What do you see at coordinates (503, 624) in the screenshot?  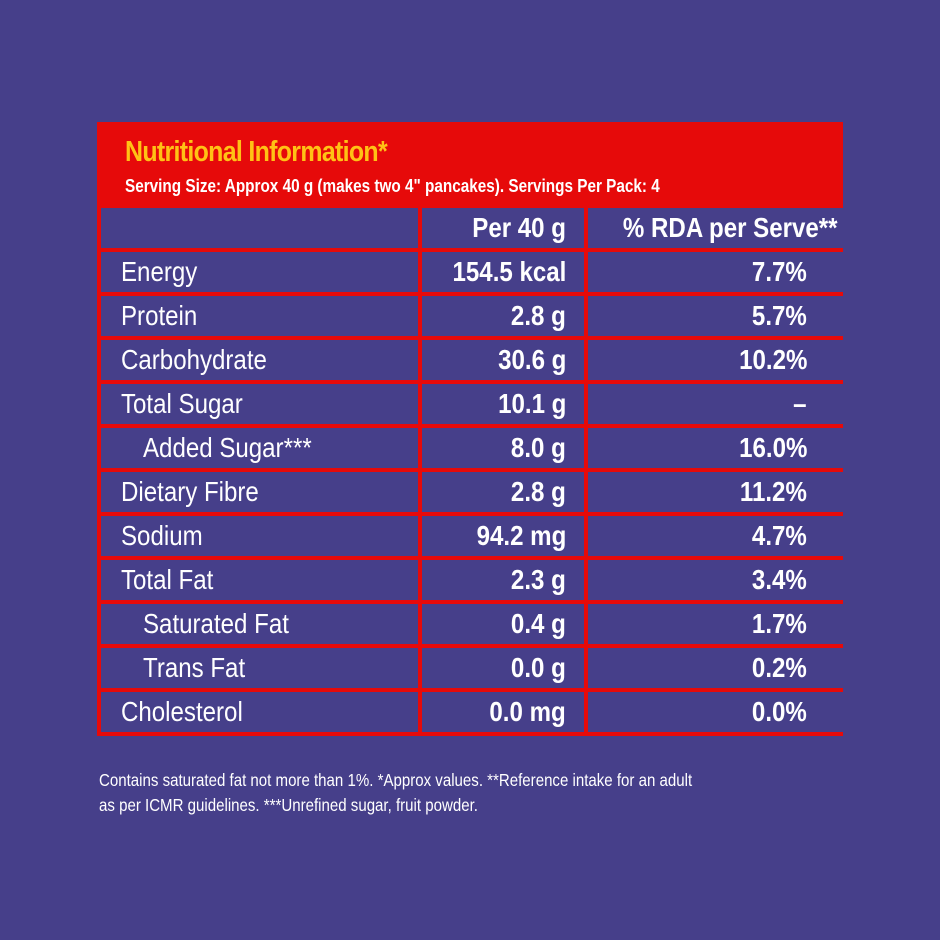 I see `nutrient-amount: 0.4 g` at bounding box center [503, 624].